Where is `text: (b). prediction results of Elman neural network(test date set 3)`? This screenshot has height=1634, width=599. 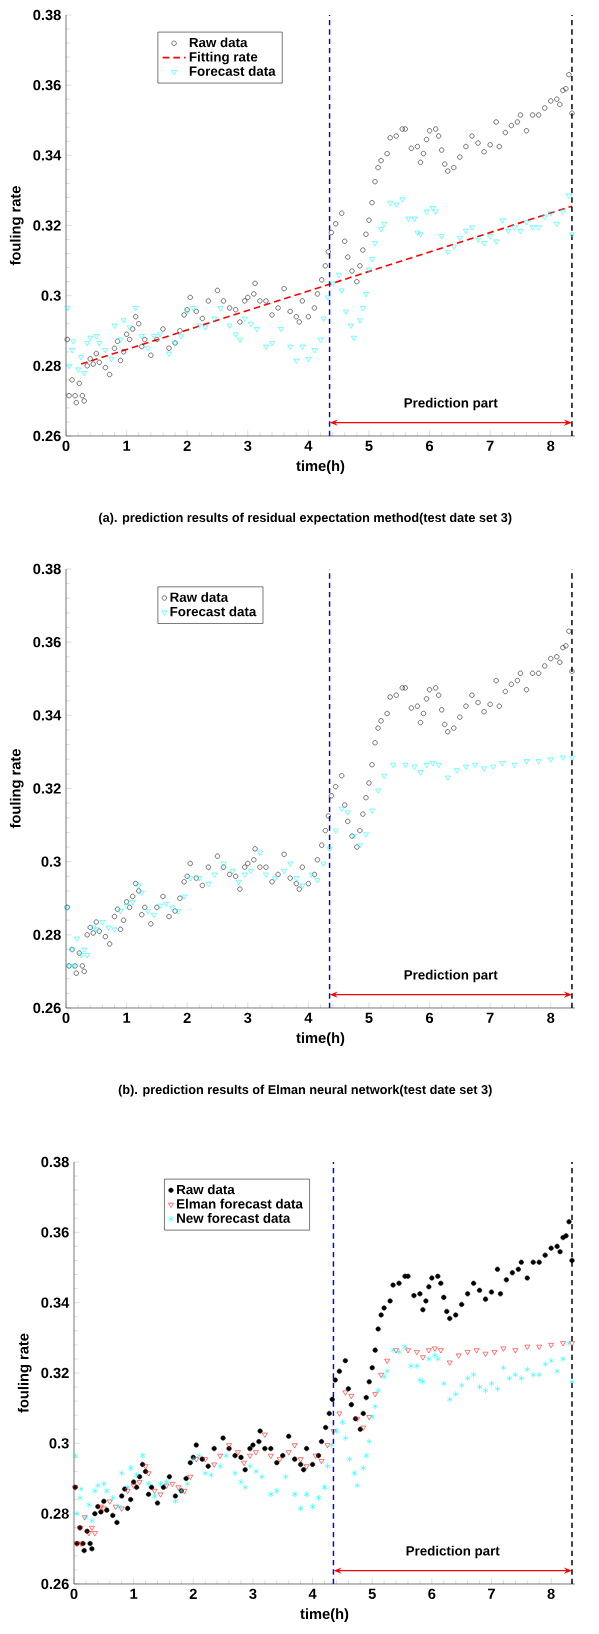 text: (b). prediction results of Elman neural network(test date set 3) is located at coordinates (305, 1090).